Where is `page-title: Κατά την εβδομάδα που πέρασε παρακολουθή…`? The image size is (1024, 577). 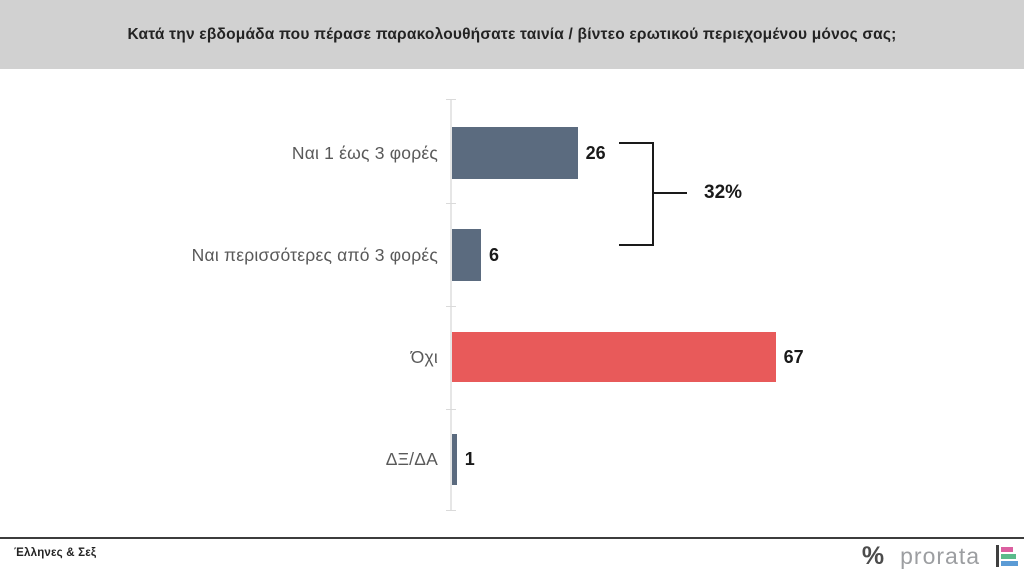 page-title: Κατά την εβδομάδα που πέρασε παρακολουθή… is located at coordinates (512, 34).